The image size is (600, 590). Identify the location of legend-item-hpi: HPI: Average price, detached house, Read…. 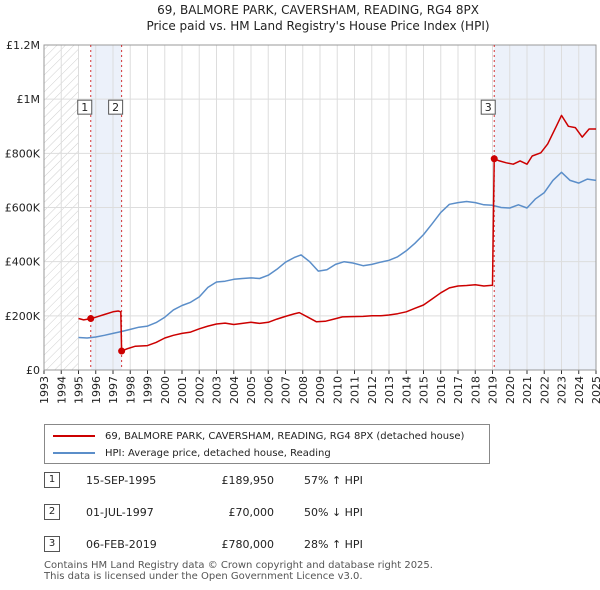
(192, 453).